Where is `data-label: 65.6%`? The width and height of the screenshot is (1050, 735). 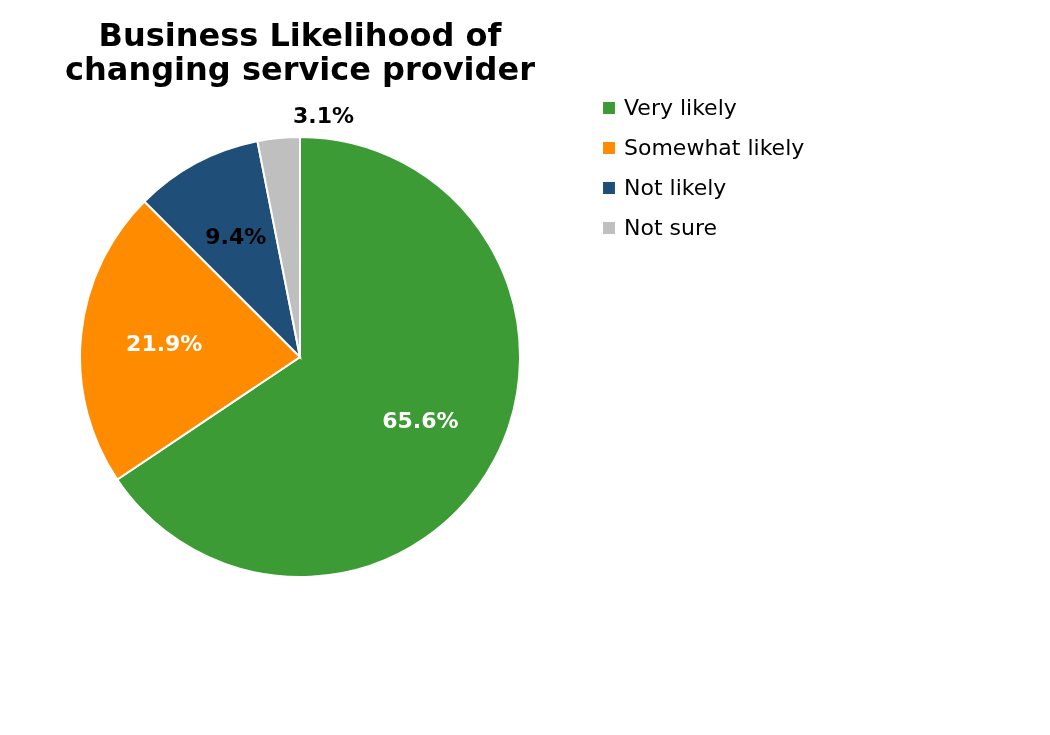 data-label: 65.6% is located at coordinates (420, 421).